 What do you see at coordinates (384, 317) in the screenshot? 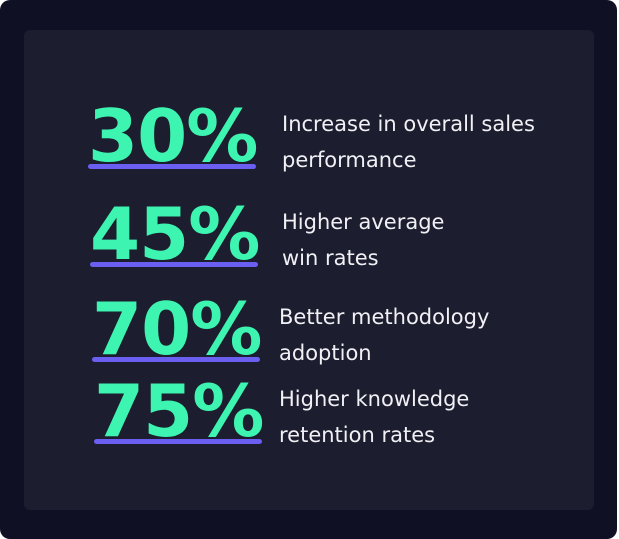
I see `stat-label: Better methodology` at bounding box center [384, 317].